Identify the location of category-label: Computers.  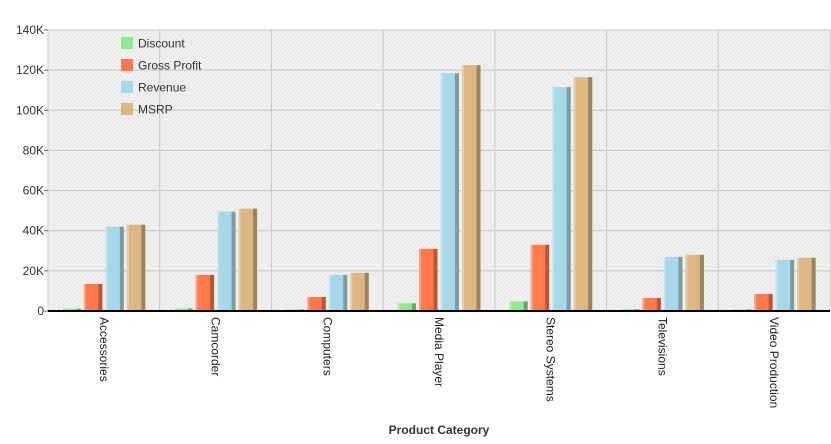
(327, 346).